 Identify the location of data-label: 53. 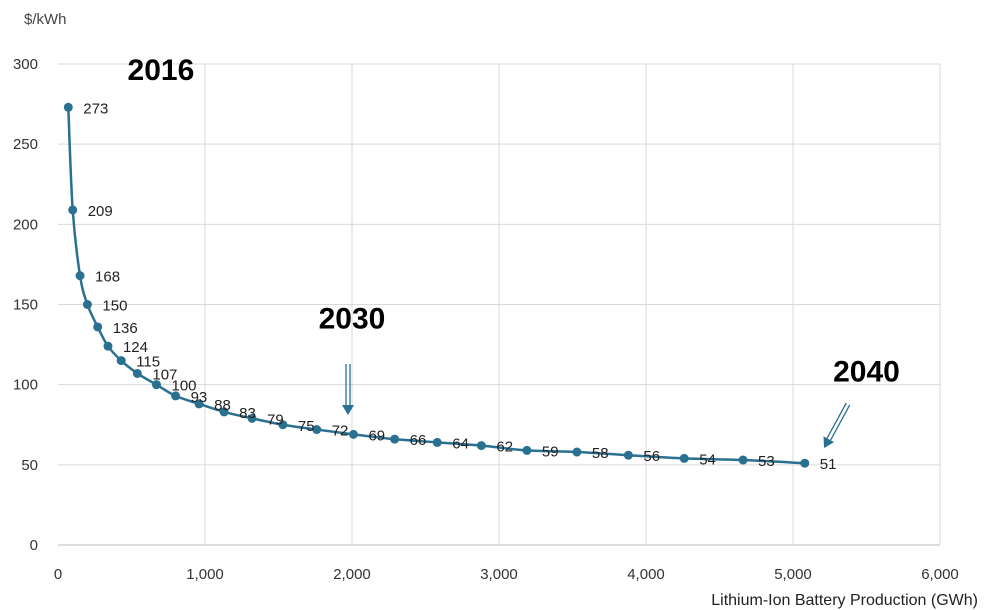
(766, 461).